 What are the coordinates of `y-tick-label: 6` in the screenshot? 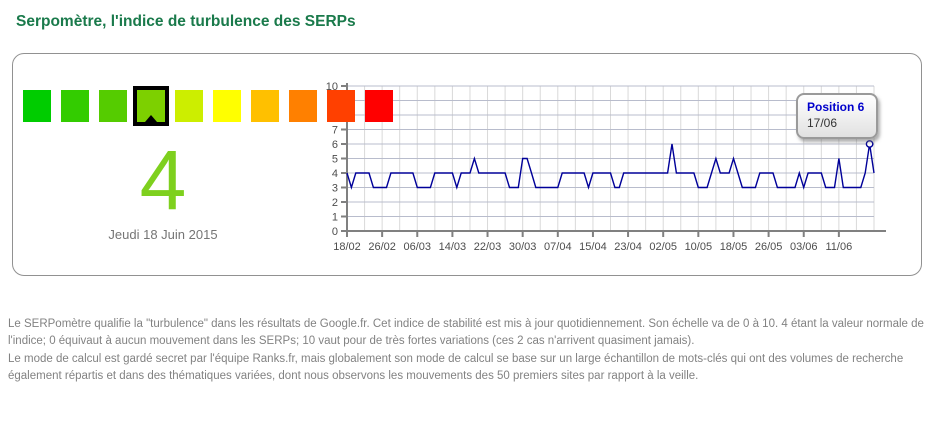 It's located at (335, 145).